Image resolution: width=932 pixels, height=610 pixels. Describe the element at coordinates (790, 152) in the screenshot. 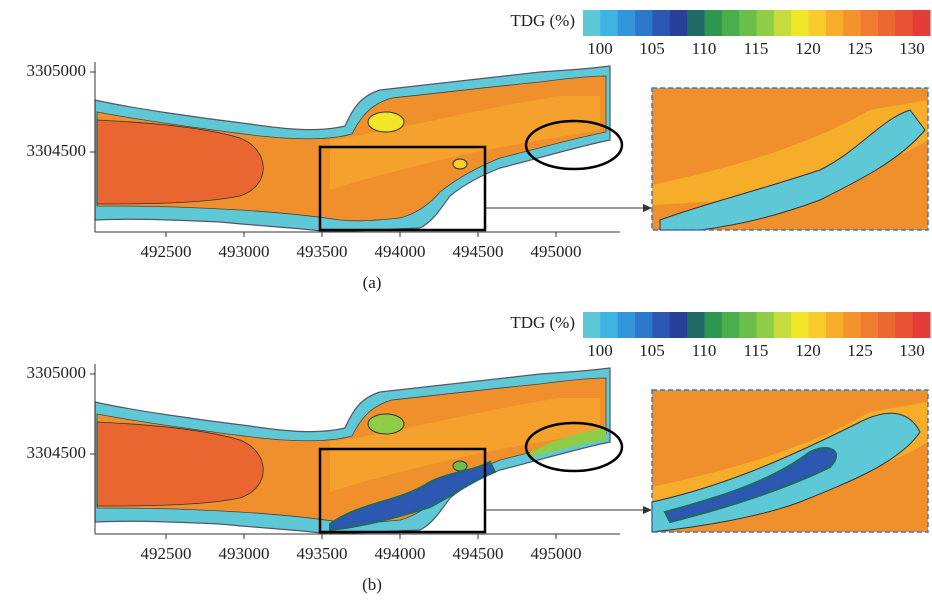

I see `inset-mid` at that location.